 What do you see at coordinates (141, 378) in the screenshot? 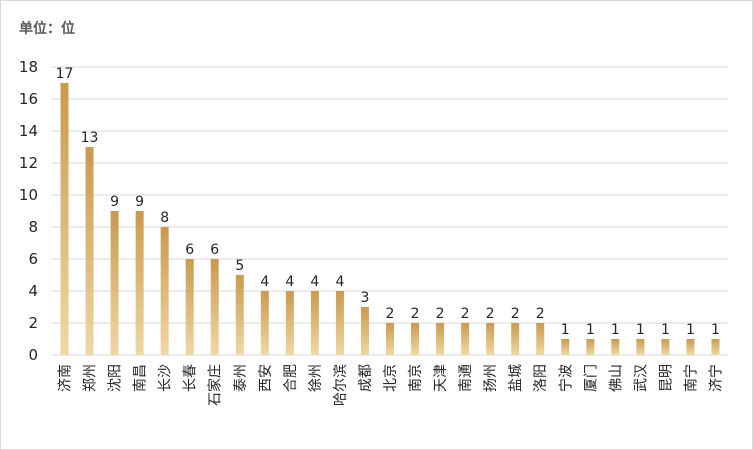
I see `x-category-label: 南昌` at bounding box center [141, 378].